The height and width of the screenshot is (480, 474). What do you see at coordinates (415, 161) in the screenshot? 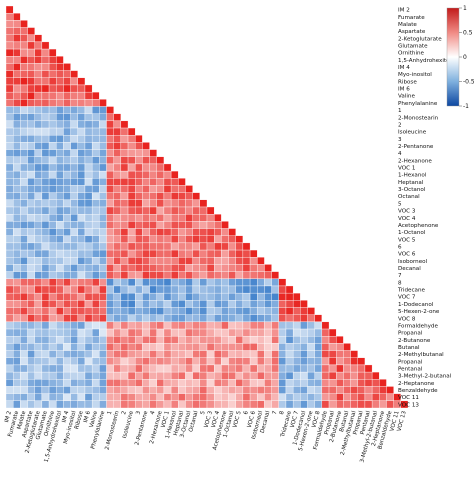
I see `row-label: 2-Hexanone` at bounding box center [415, 161].